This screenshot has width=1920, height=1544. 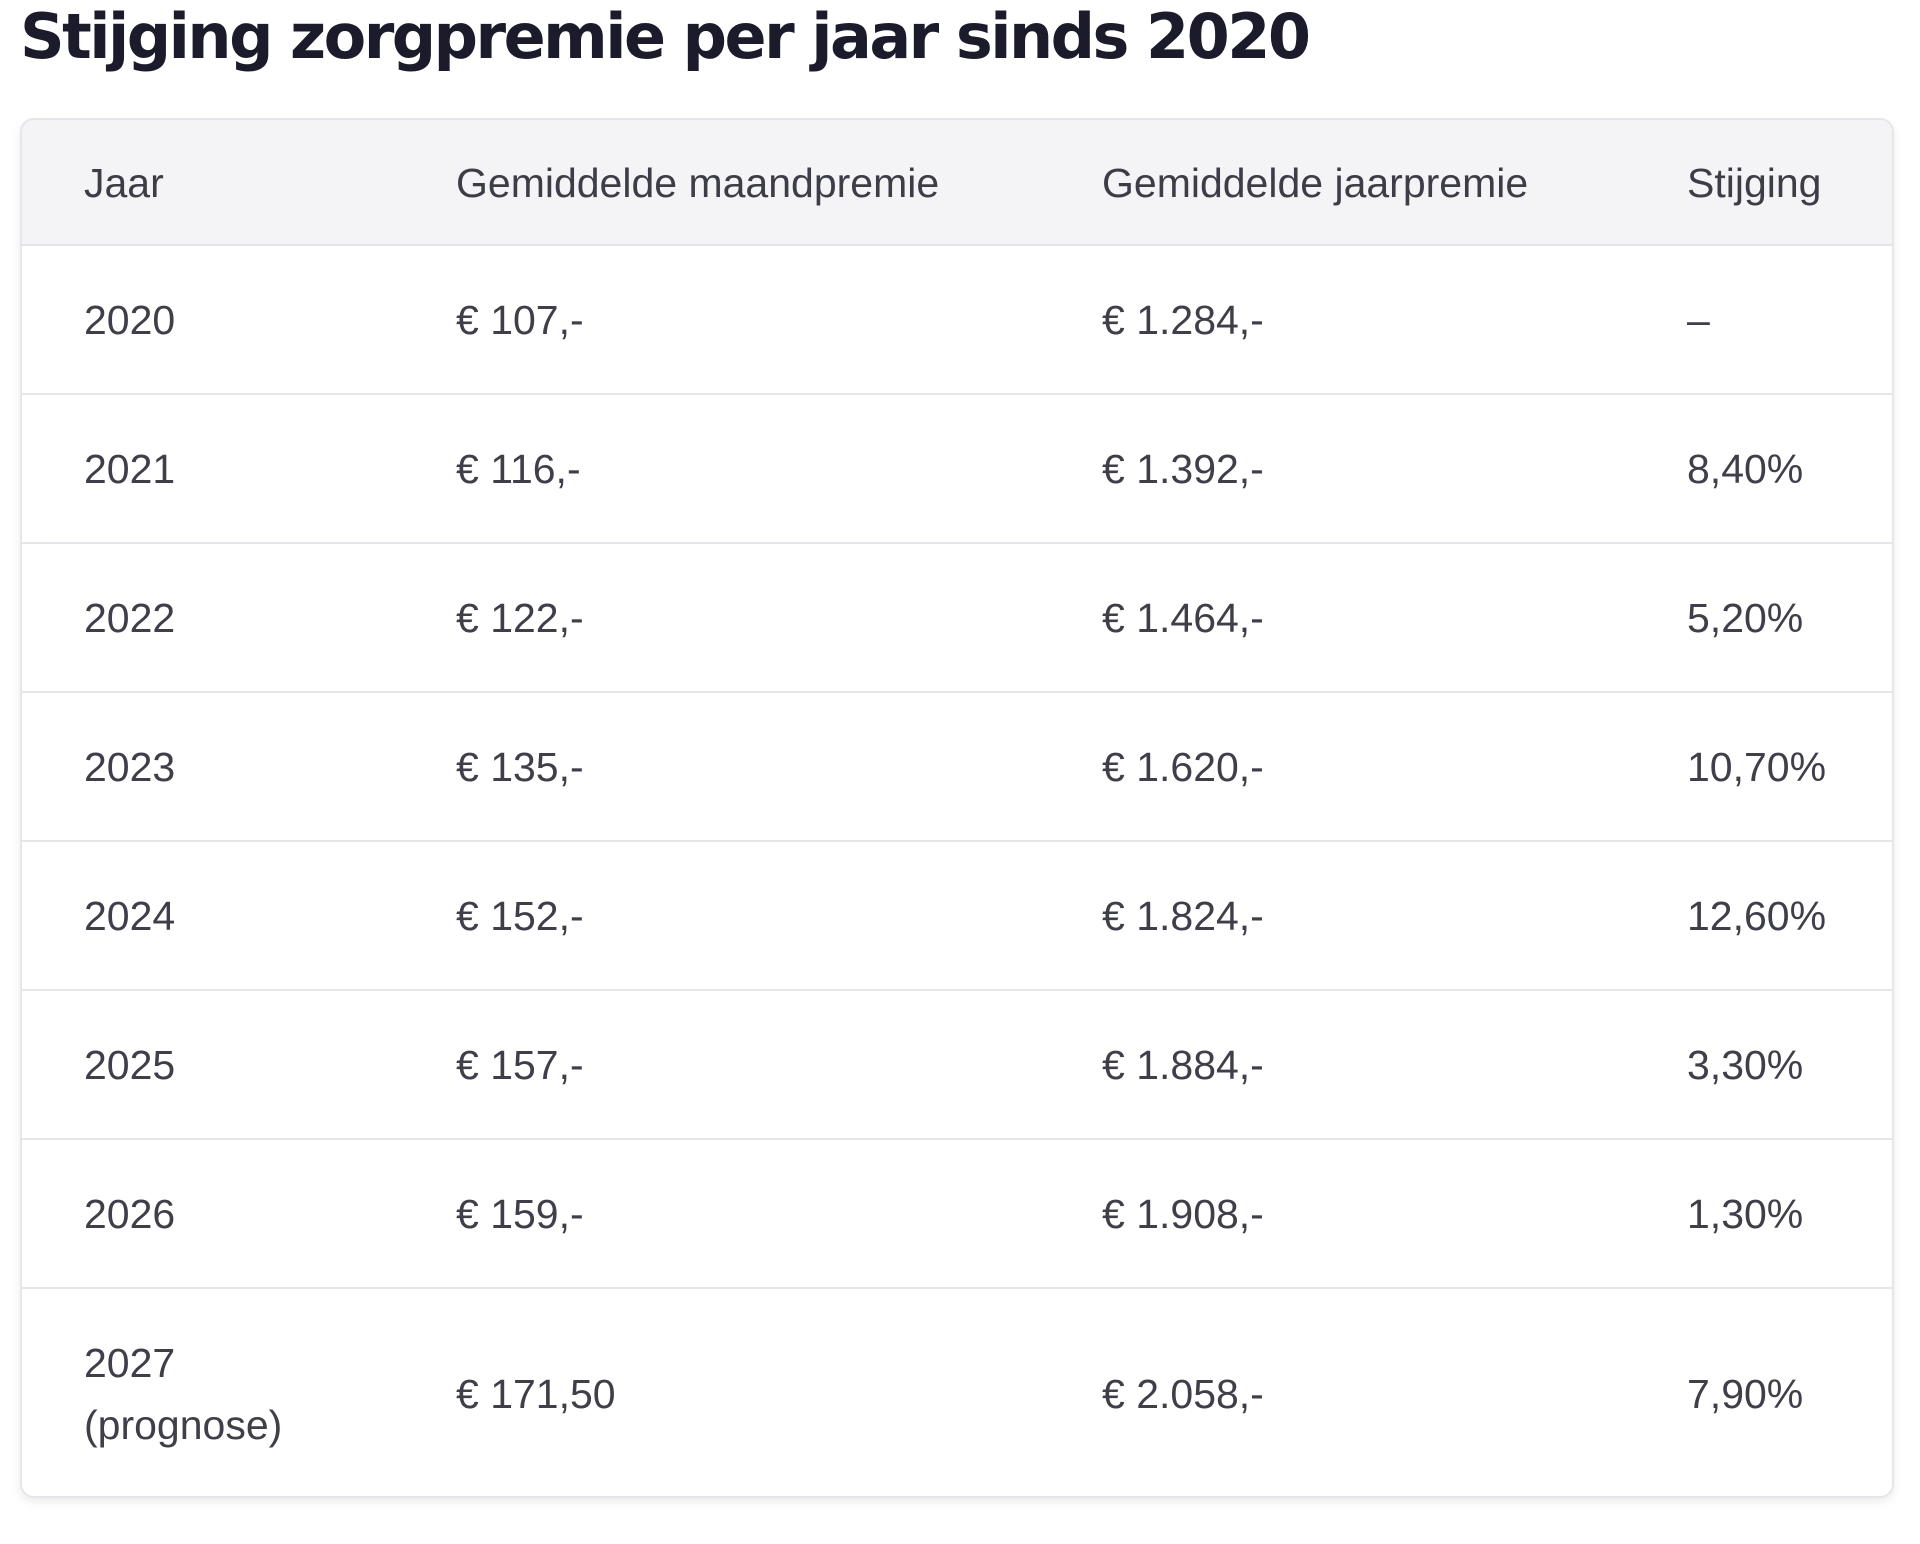 I want to click on header-monthly-premium: Gemiddelde maandpremie, so click(x=698, y=183).